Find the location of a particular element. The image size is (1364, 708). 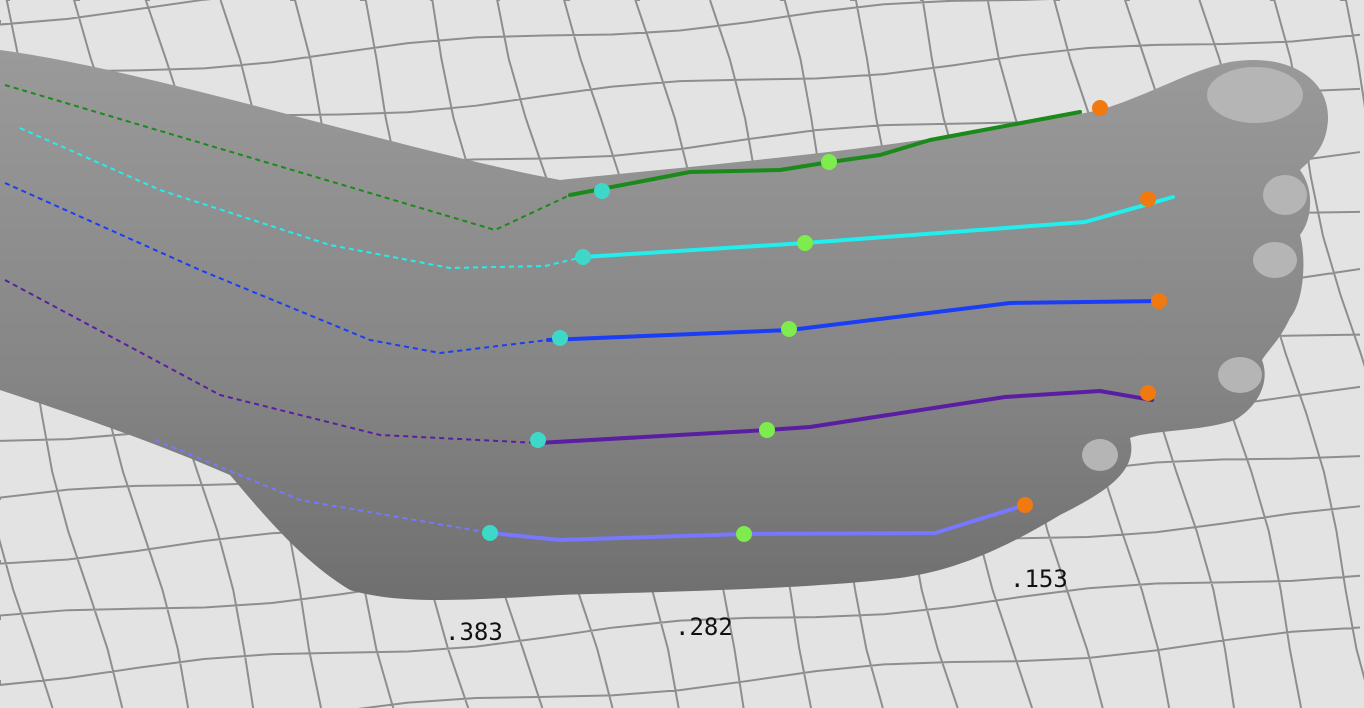

toe-nails is located at coordinates (1194, 269).